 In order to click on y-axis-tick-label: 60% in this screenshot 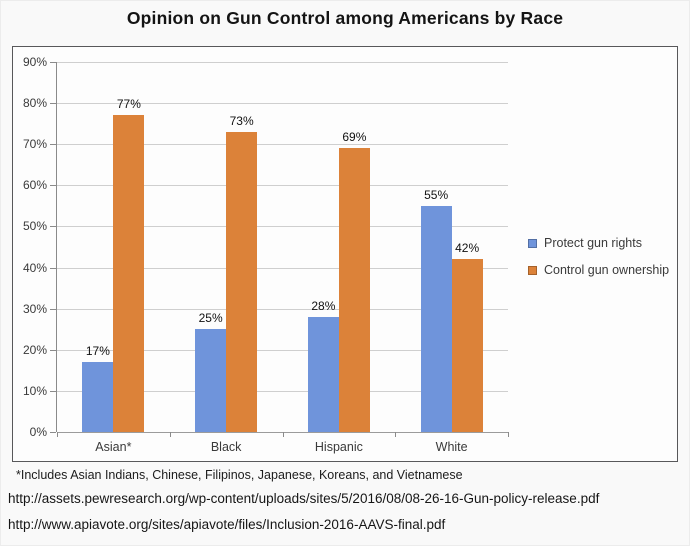, I will do `click(34, 185)`.